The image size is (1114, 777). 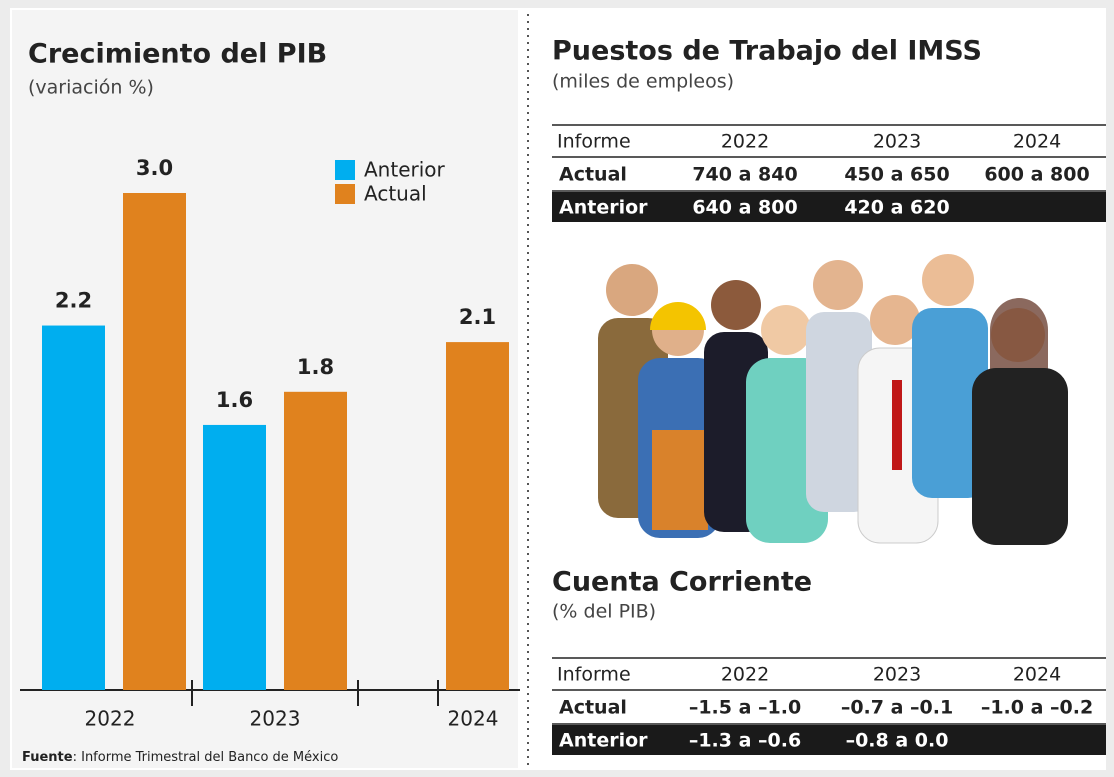 I want to click on table-cell: 420 a 620, so click(x=896, y=208).